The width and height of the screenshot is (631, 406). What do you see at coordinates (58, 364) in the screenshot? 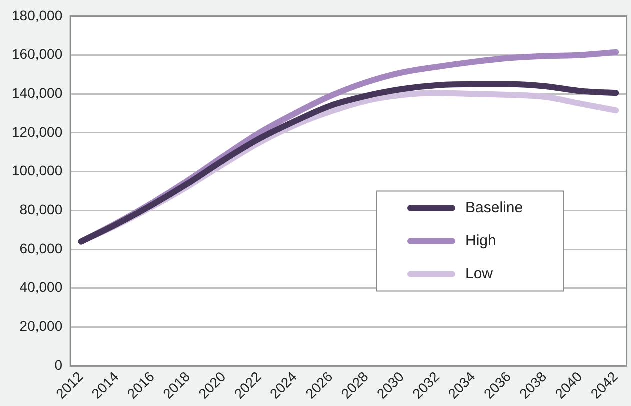
I see `y-tick-label: 0` at bounding box center [58, 364].